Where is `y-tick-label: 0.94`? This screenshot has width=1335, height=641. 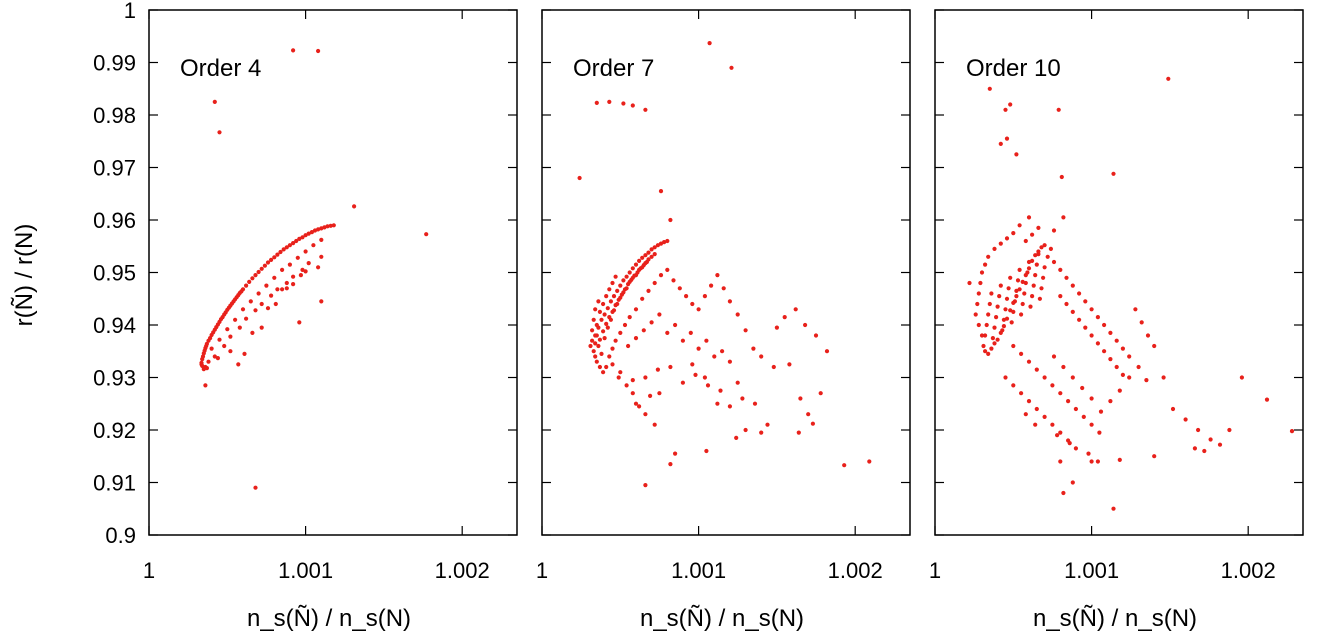 y-tick-label: 0.94 is located at coordinates (114, 325).